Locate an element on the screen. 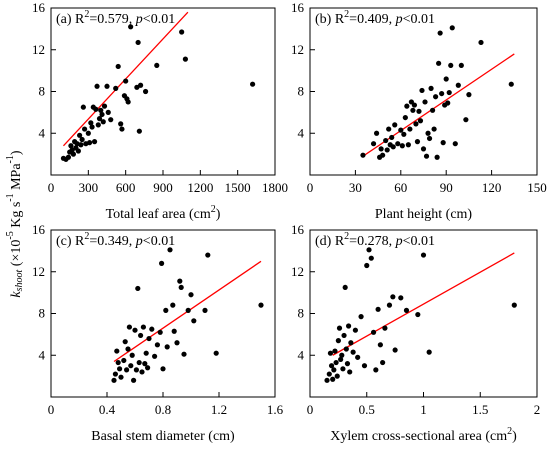 The width and height of the screenshot is (550, 449). fit-line-b is located at coordinates (438, 105).